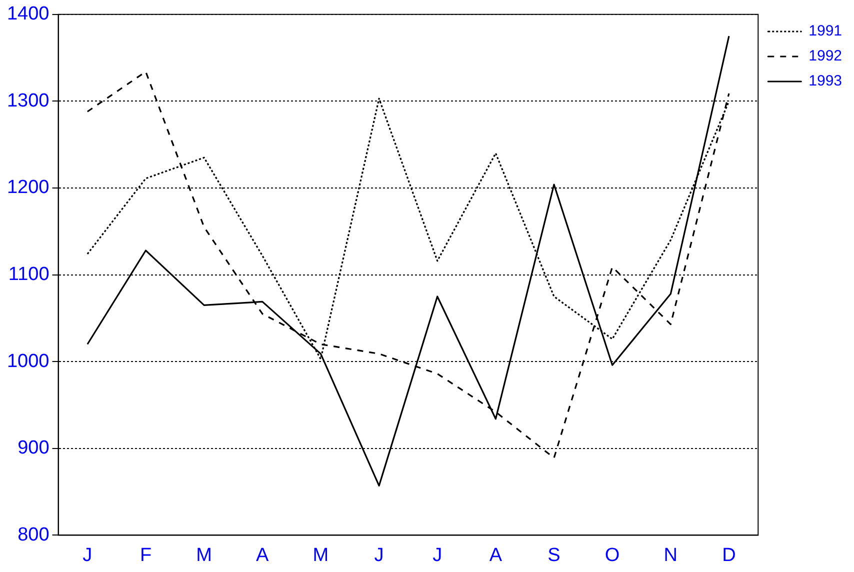  What do you see at coordinates (34, 535) in the screenshot?
I see `y-tick-label: 800` at bounding box center [34, 535].